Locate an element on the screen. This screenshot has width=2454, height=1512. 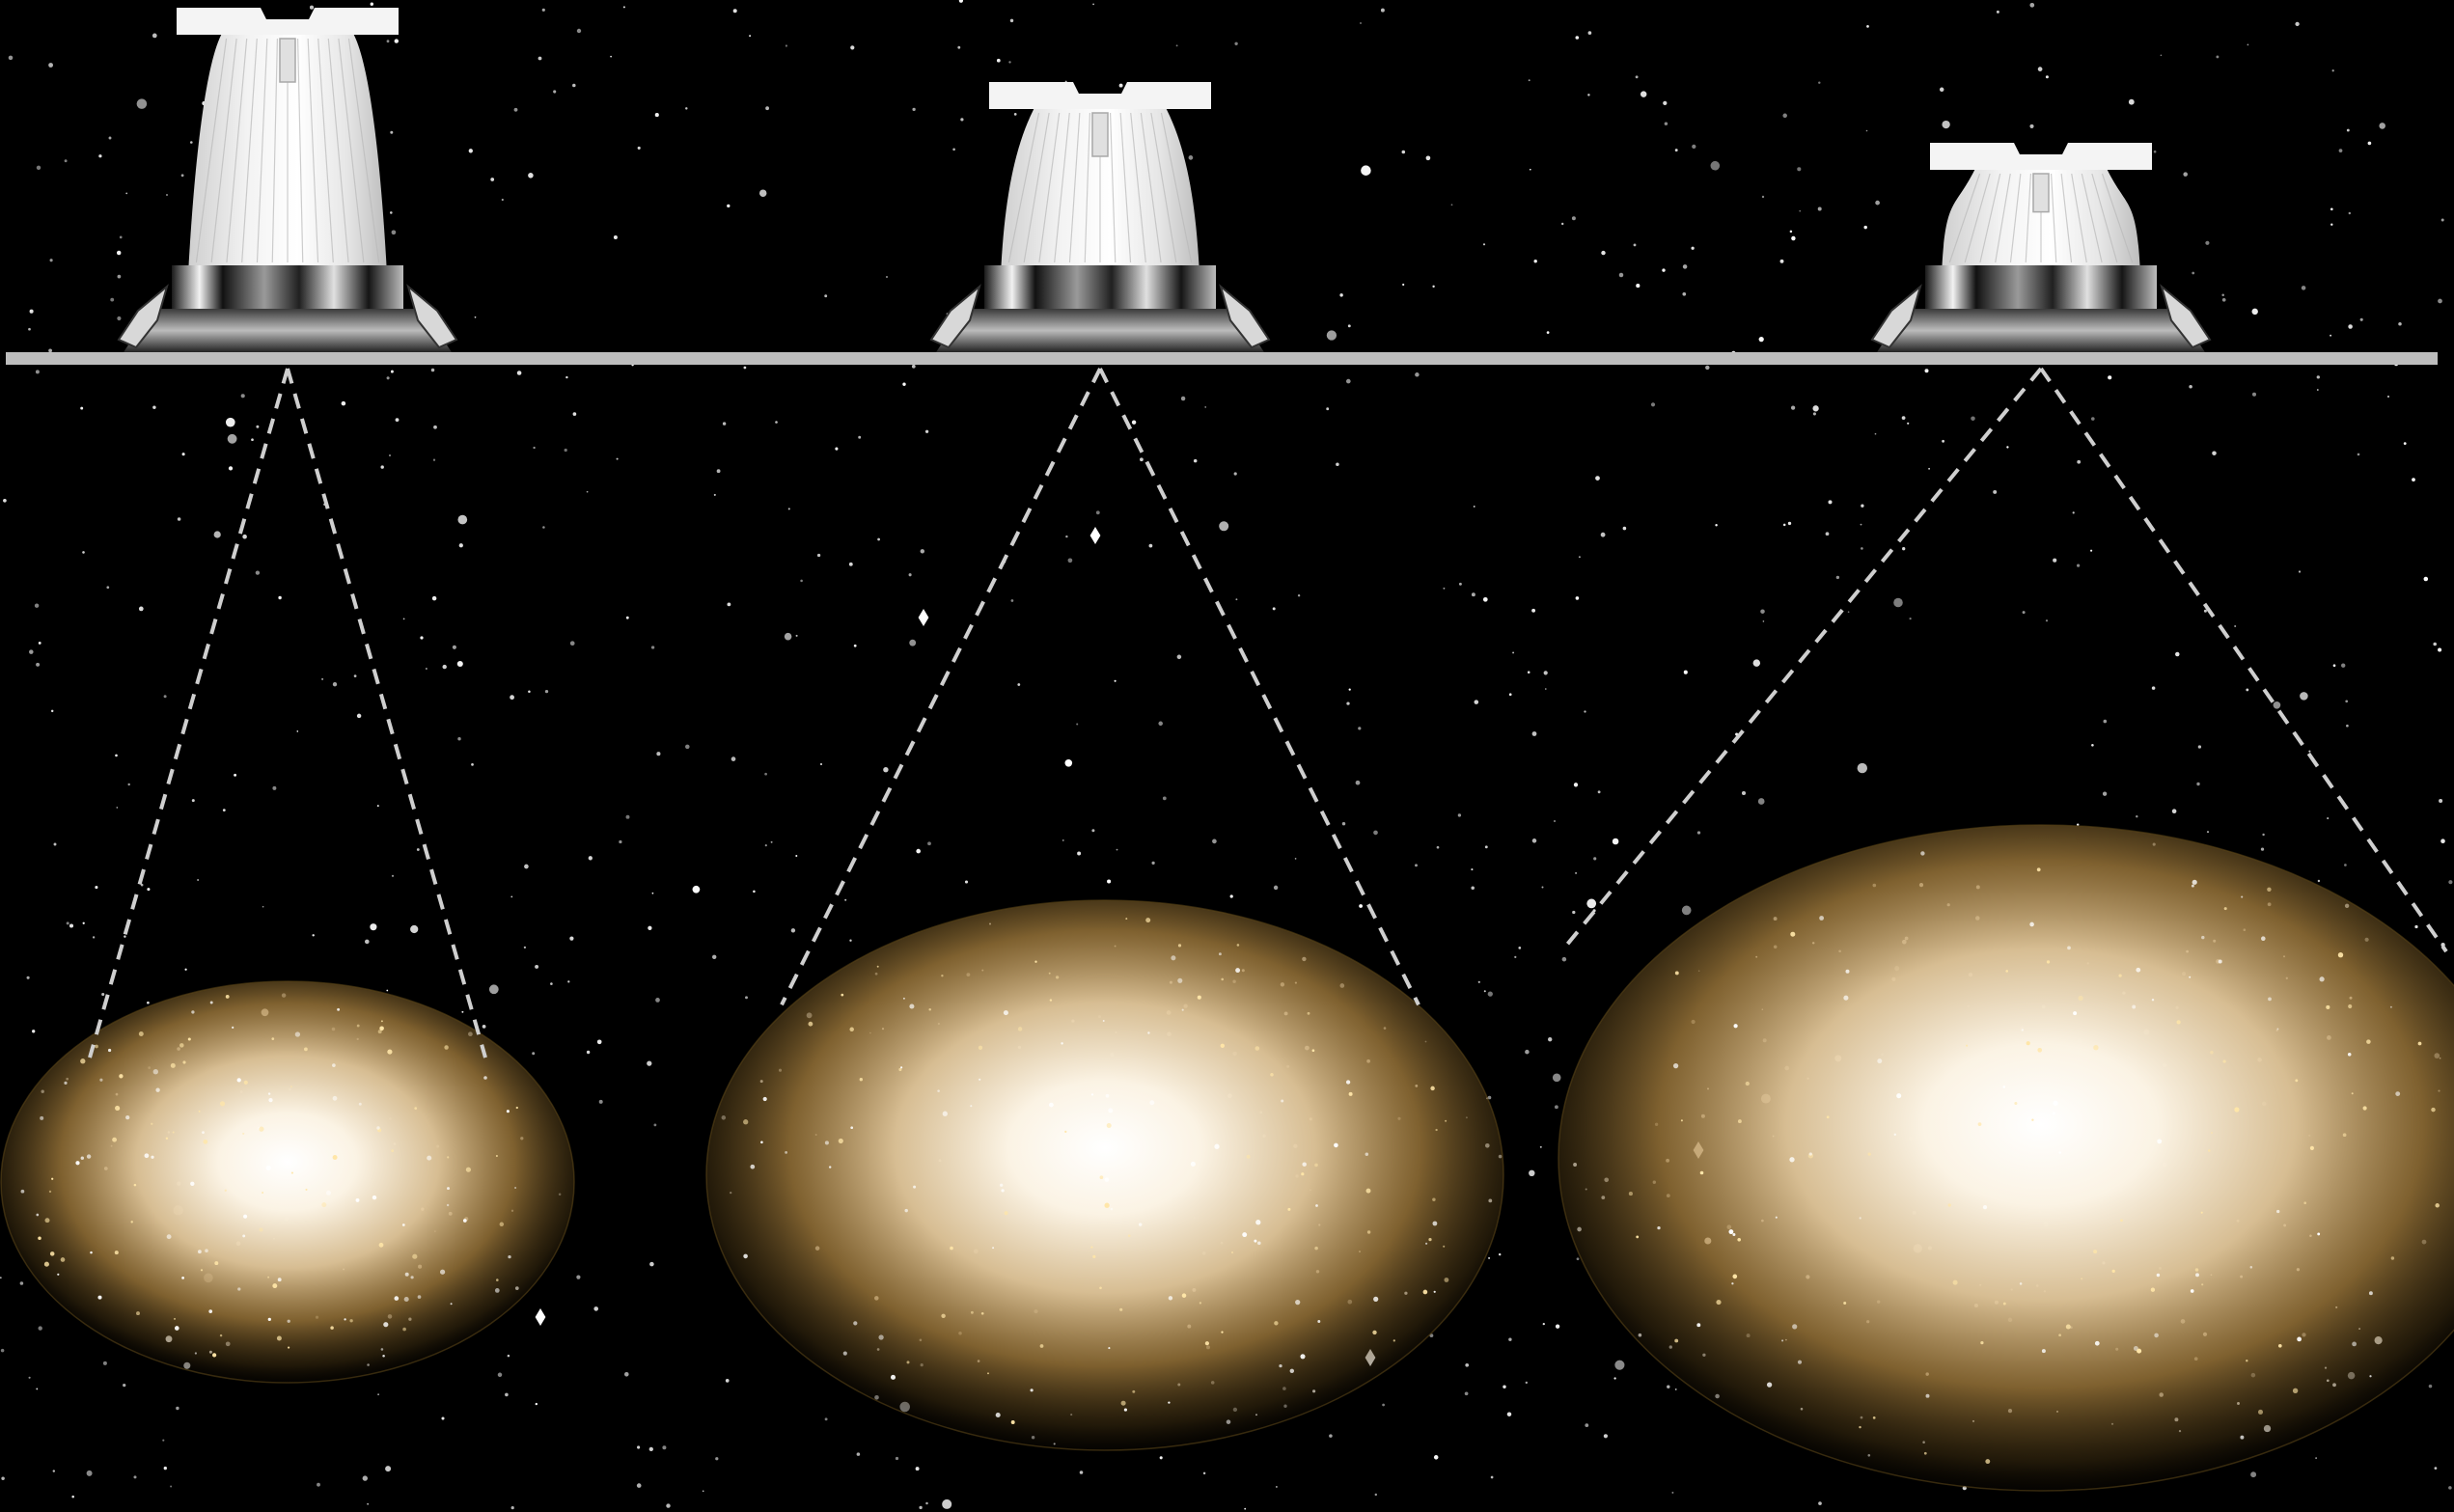
ceiling-line is located at coordinates (1222, 358).